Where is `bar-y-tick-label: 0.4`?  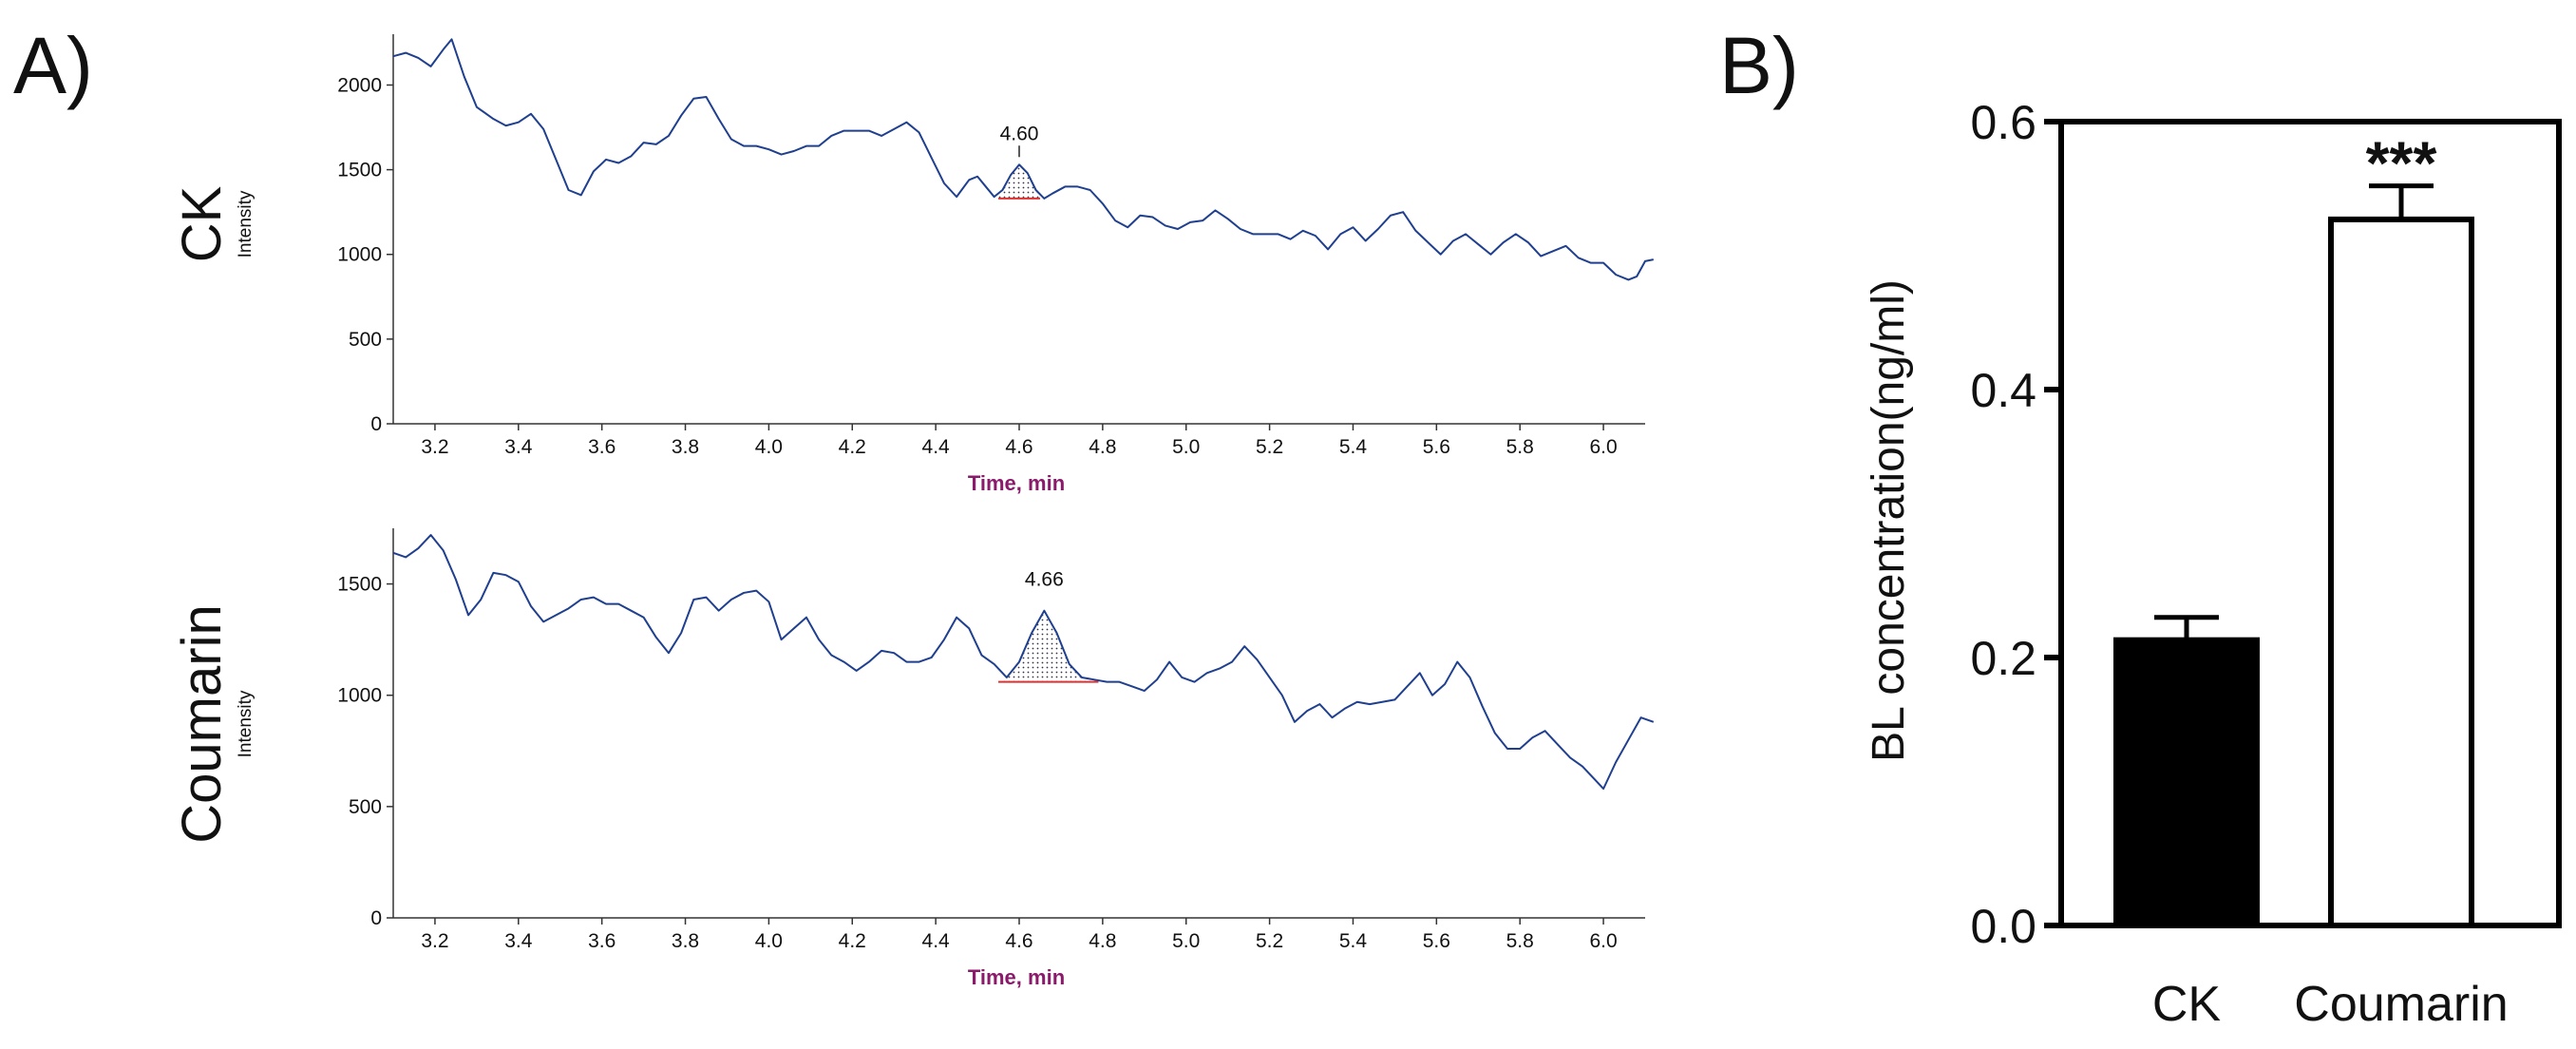
bar-y-tick-label: 0.4 is located at coordinates (2003, 390).